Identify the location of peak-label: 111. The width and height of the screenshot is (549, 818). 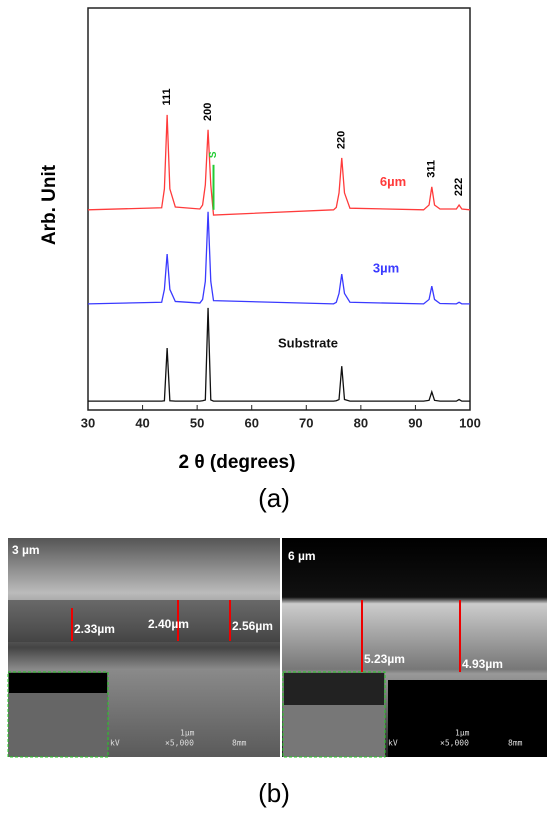
(167, 96).